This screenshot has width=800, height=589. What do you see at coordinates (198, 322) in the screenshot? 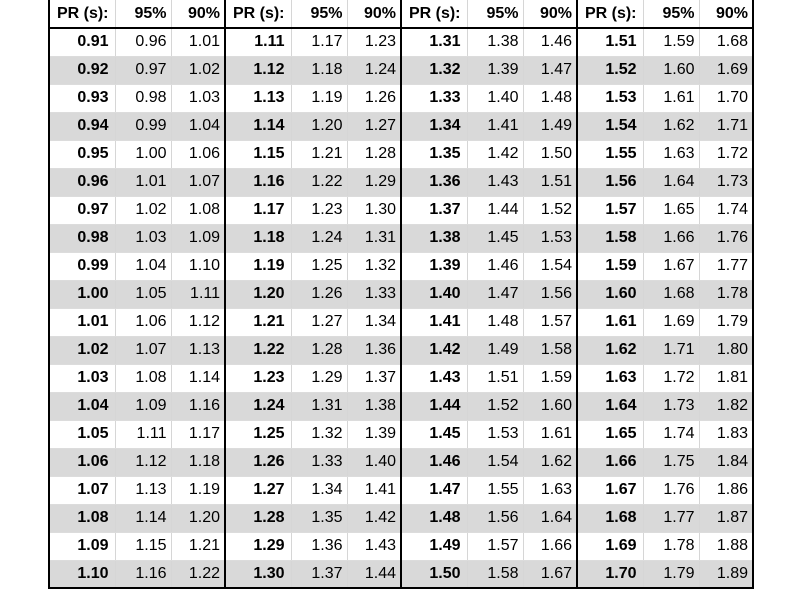
I see `cell-90: 1.12` at bounding box center [198, 322].